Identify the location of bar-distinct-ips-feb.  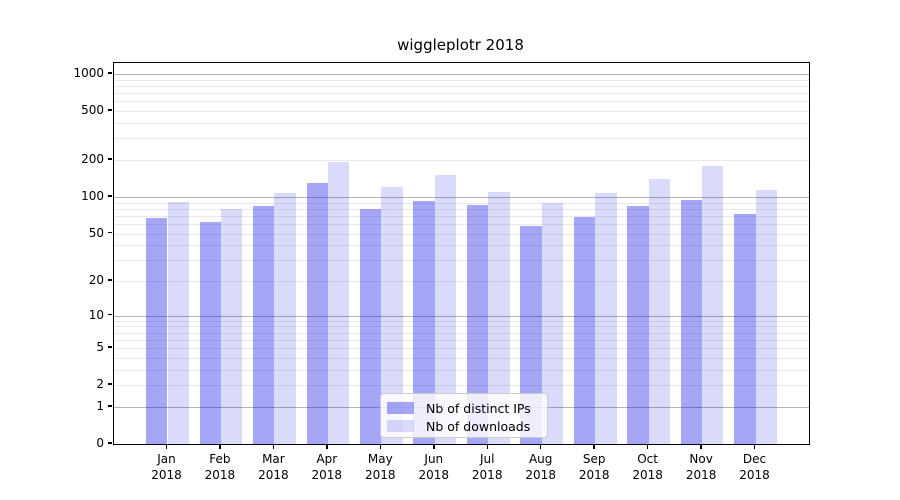
(210, 333).